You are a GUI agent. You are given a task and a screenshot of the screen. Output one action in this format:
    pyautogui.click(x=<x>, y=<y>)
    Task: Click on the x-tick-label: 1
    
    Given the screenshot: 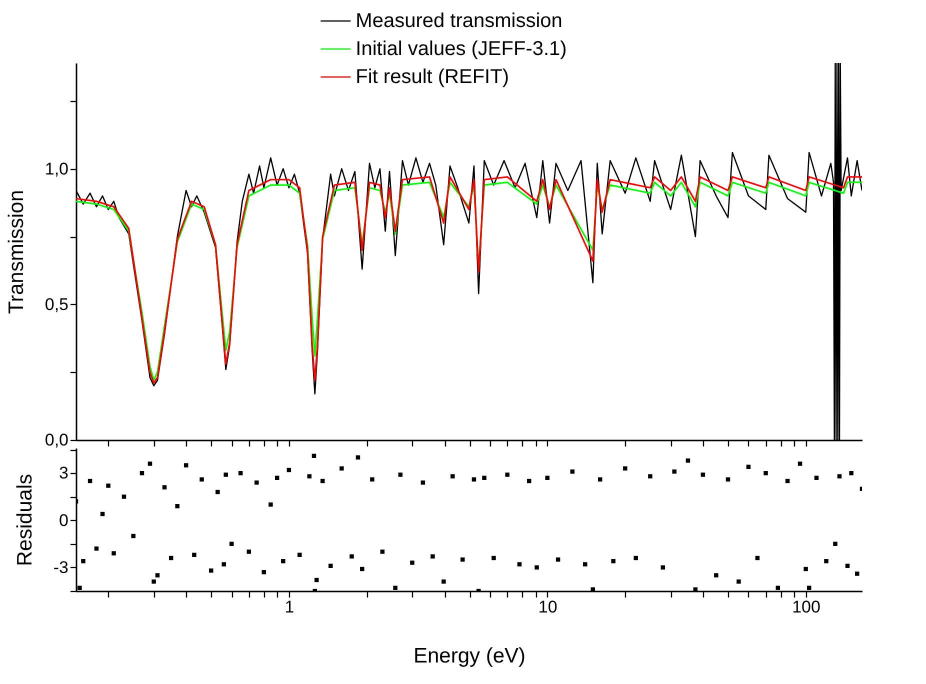 What is the action you would take?
    pyautogui.click(x=289, y=607)
    